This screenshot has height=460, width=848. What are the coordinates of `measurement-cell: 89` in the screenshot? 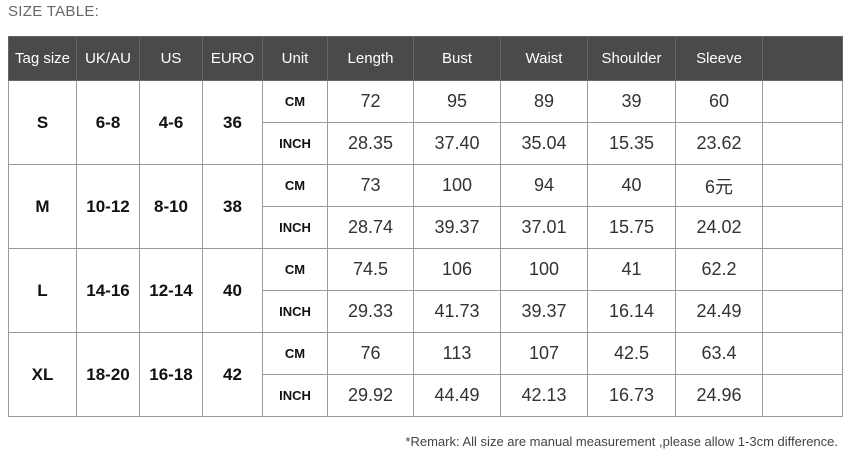 It's located at (544, 101).